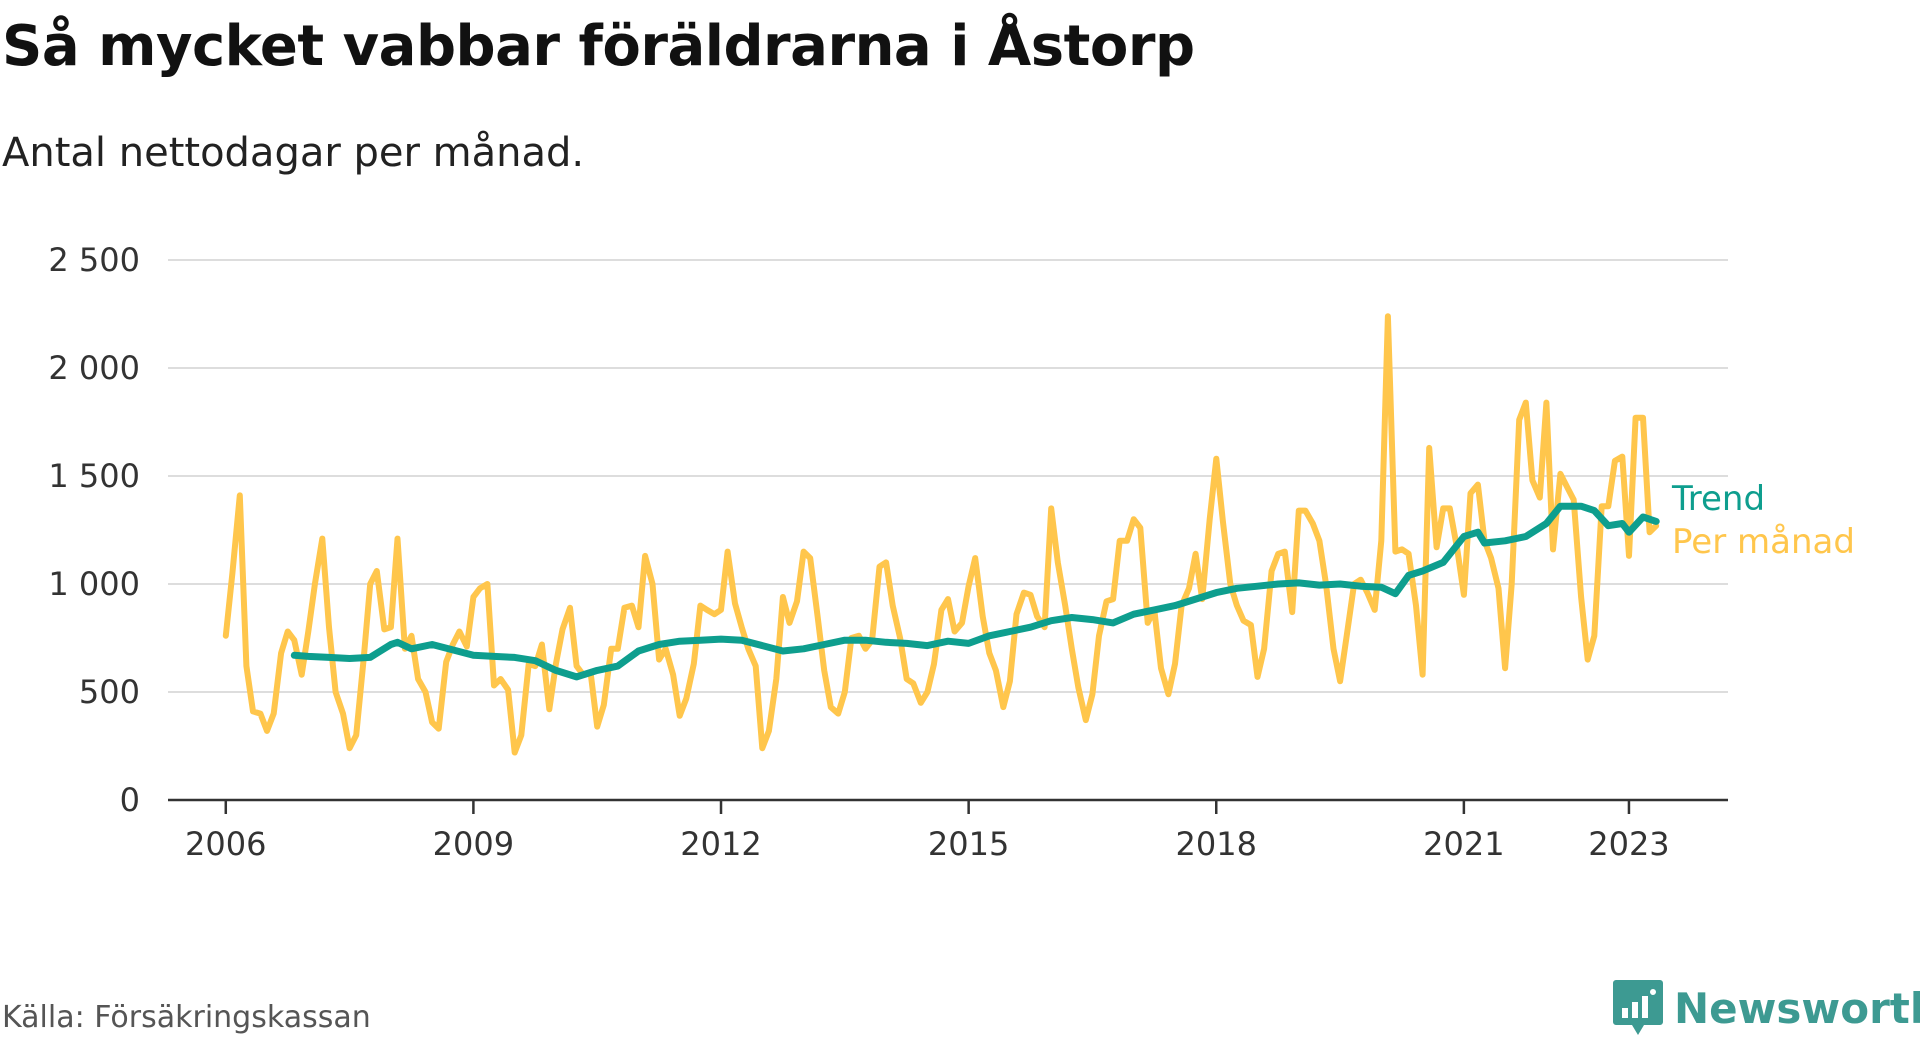  What do you see at coordinates (1216, 844) in the screenshot?
I see `x-tick-label: 2018` at bounding box center [1216, 844].